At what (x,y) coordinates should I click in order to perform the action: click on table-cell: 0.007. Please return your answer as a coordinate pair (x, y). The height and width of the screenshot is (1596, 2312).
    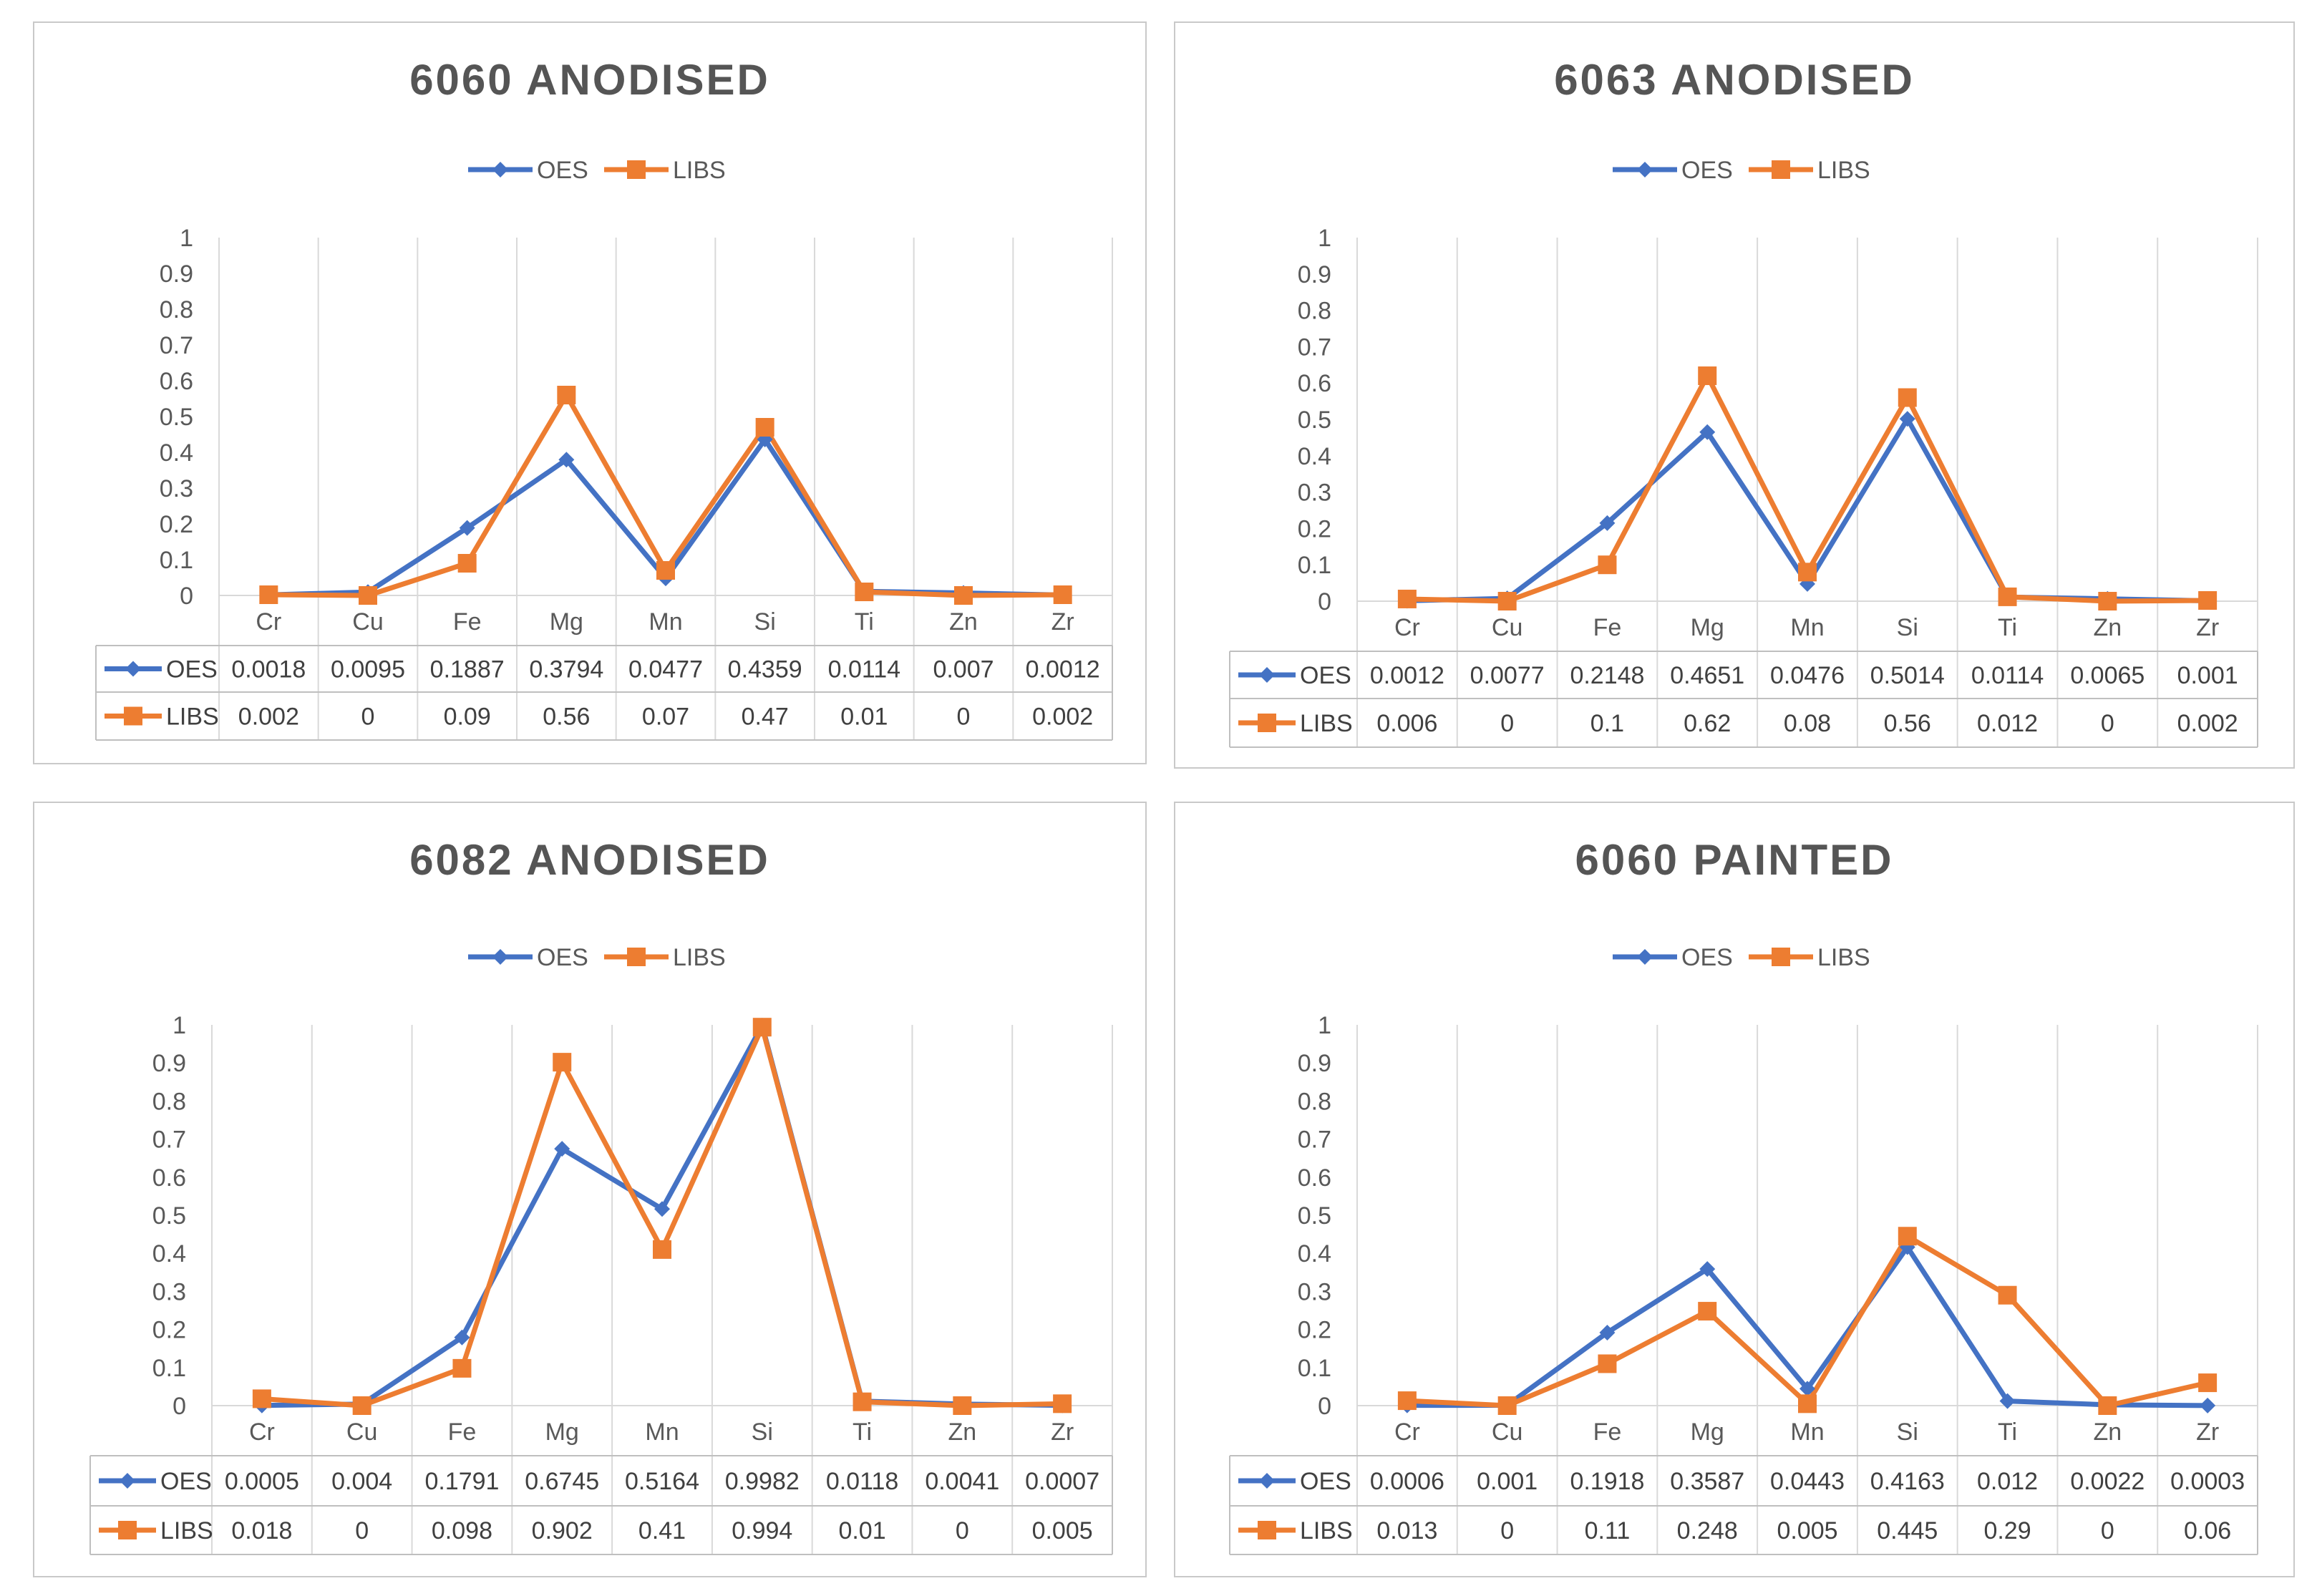
    Looking at the image, I should click on (963, 670).